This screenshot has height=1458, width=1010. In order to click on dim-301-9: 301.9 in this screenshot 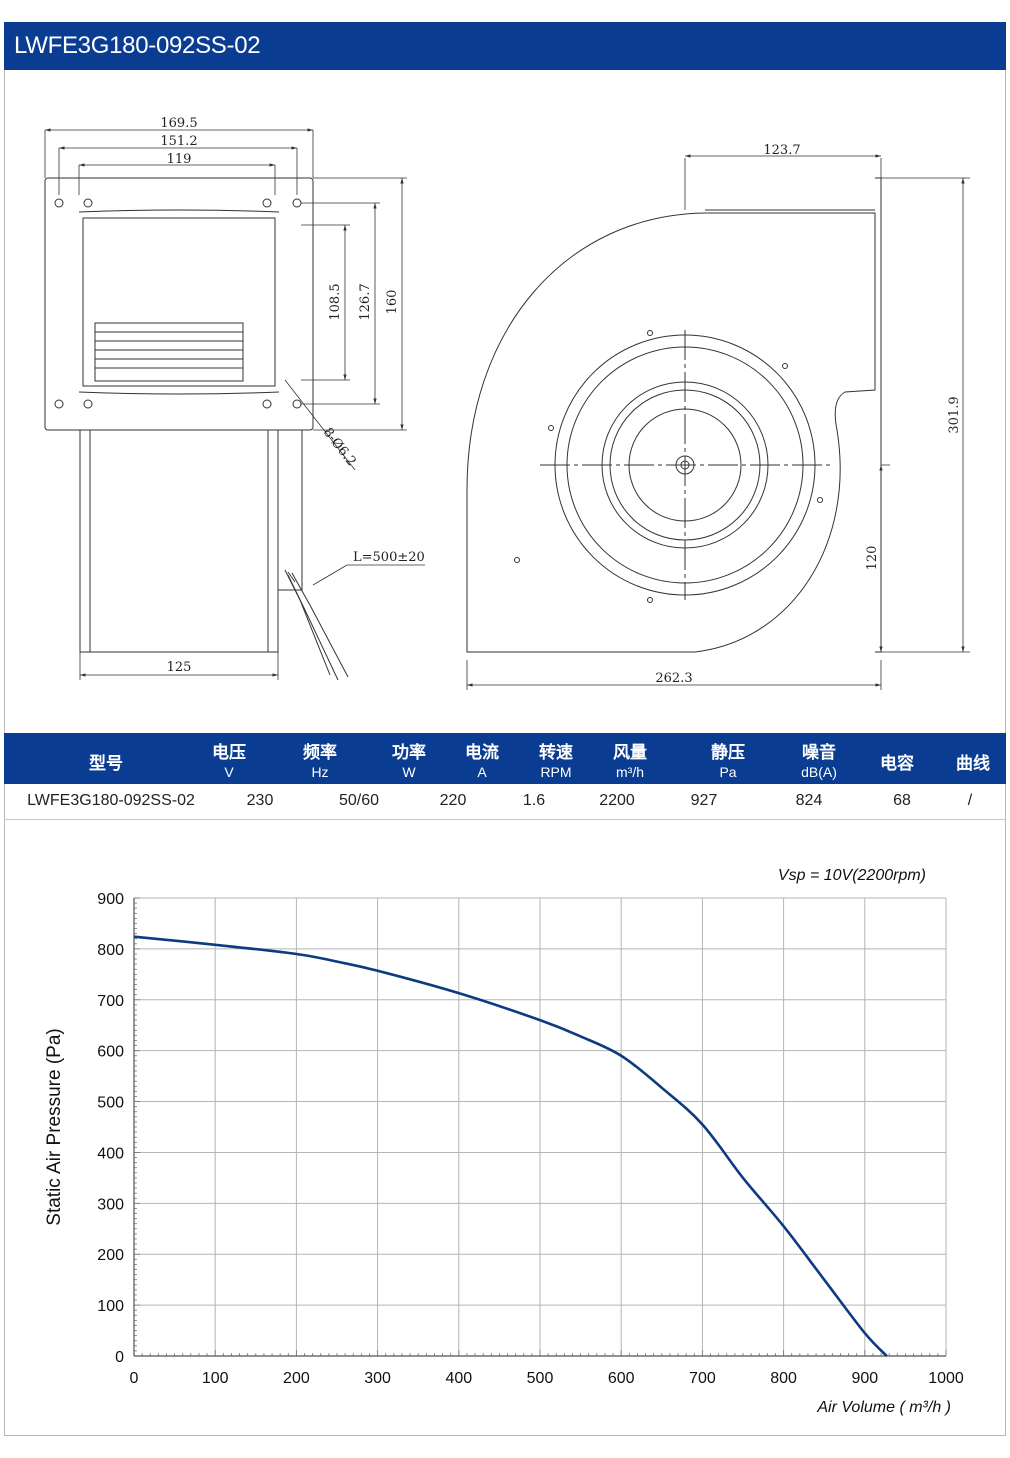, I will do `click(954, 414)`.